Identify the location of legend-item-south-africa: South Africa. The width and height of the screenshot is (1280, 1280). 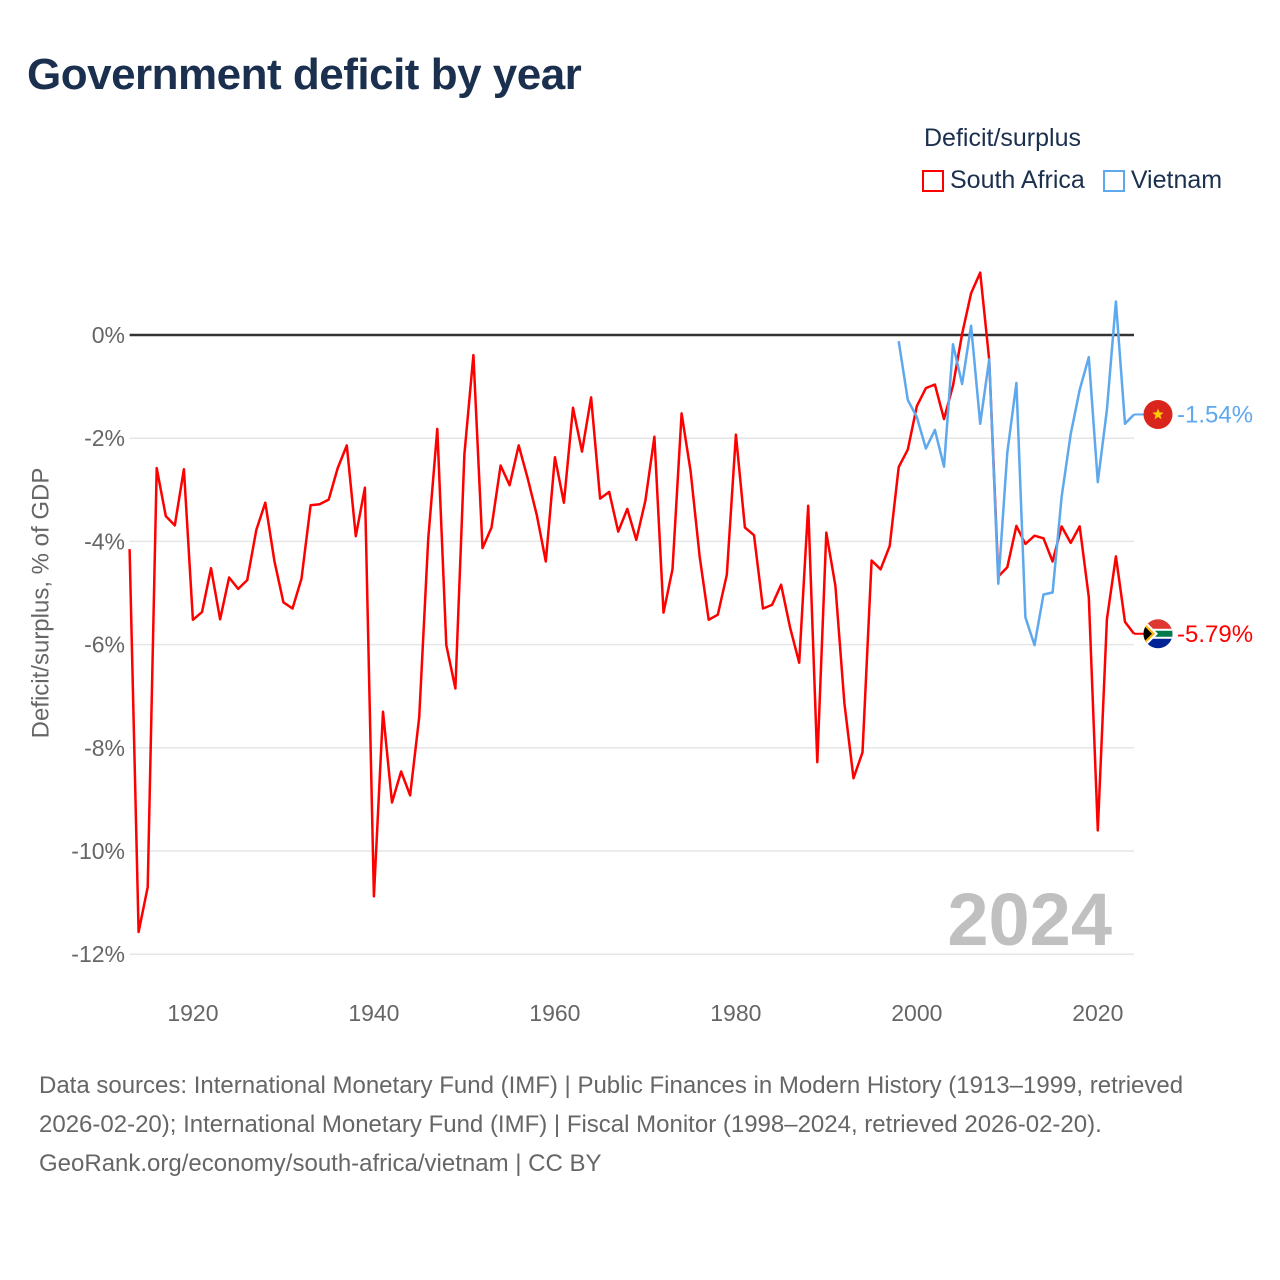
(1003, 180).